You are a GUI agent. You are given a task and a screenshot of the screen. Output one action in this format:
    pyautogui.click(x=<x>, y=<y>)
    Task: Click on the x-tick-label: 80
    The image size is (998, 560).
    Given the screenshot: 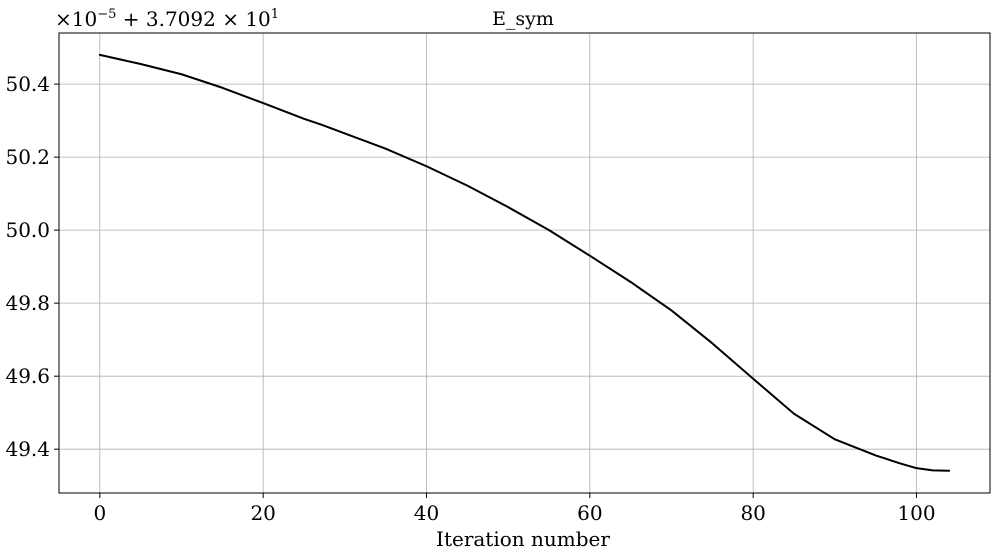 What is the action you would take?
    pyautogui.click(x=752, y=513)
    